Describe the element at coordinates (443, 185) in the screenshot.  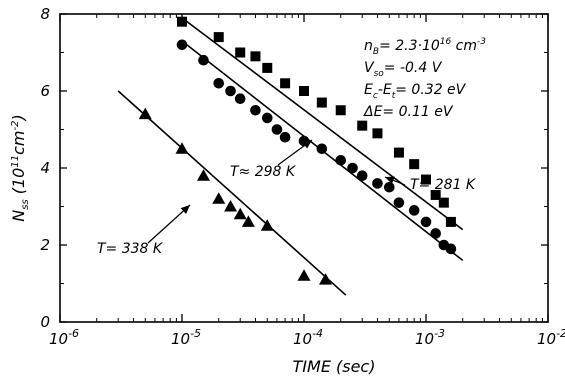
I see `curve-label-0: T= 281 K` at that location.